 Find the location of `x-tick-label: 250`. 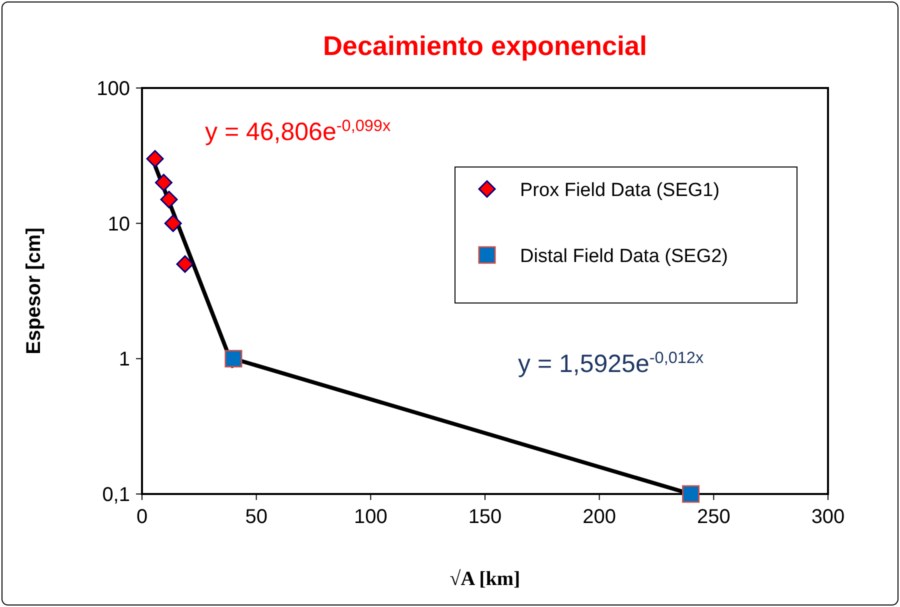

x-tick-label: 250 is located at coordinates (713, 517).